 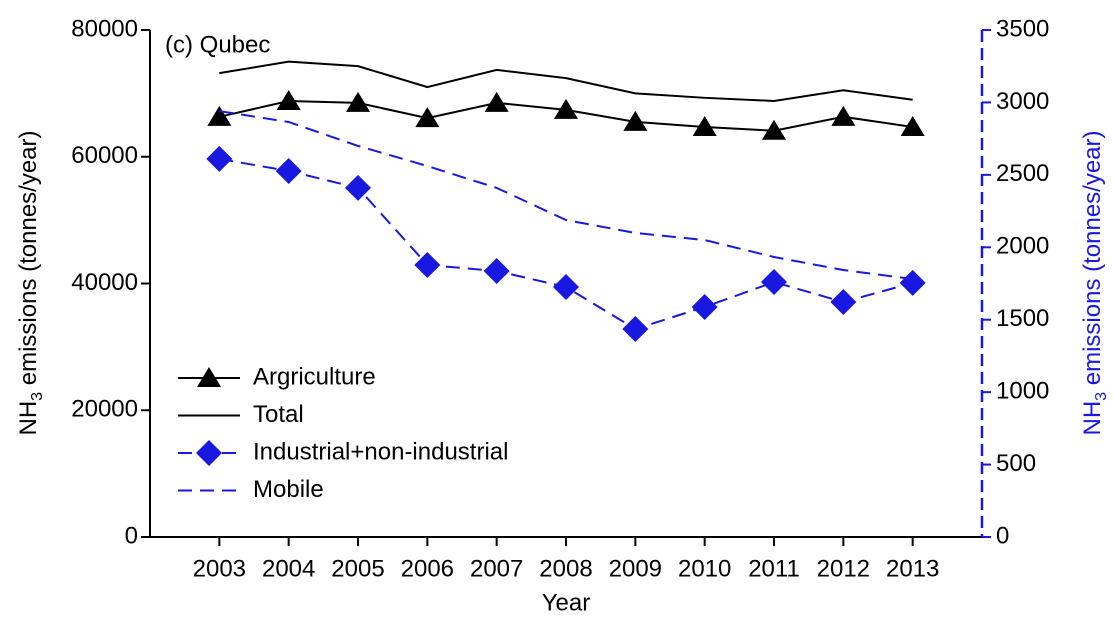 I want to click on legend-label: Total, so click(x=278, y=414).